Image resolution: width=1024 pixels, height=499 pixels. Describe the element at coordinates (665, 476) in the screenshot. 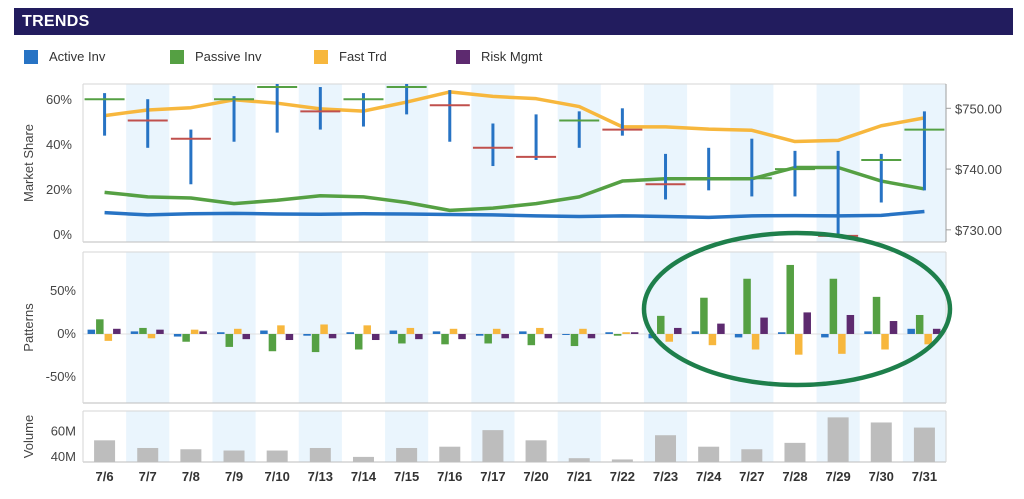

I see `date-tick-label: 7/23` at that location.